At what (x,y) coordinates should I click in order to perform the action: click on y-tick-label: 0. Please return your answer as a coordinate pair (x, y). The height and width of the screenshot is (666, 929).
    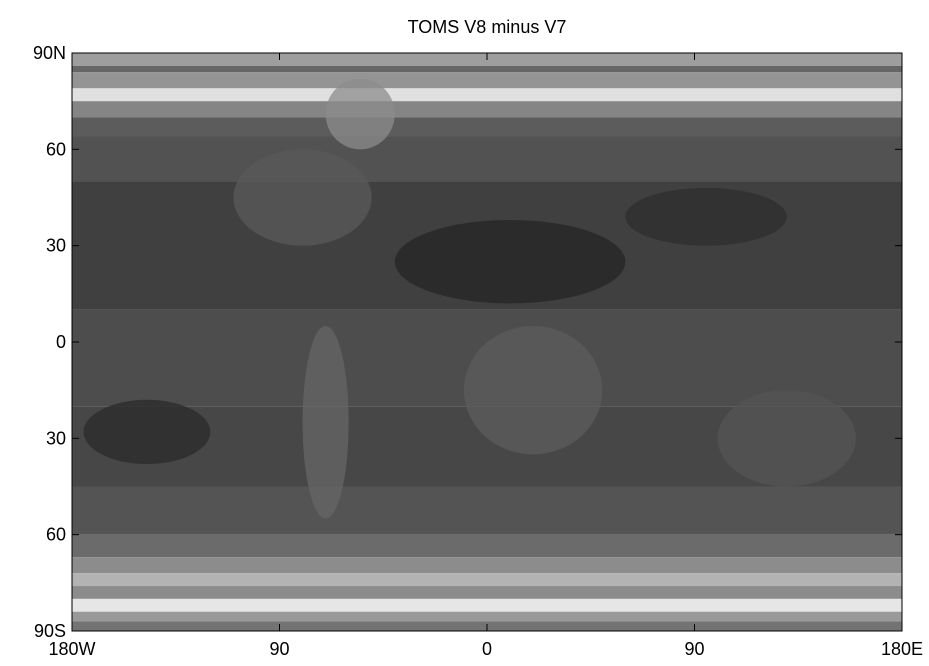
    Looking at the image, I should click on (61, 342).